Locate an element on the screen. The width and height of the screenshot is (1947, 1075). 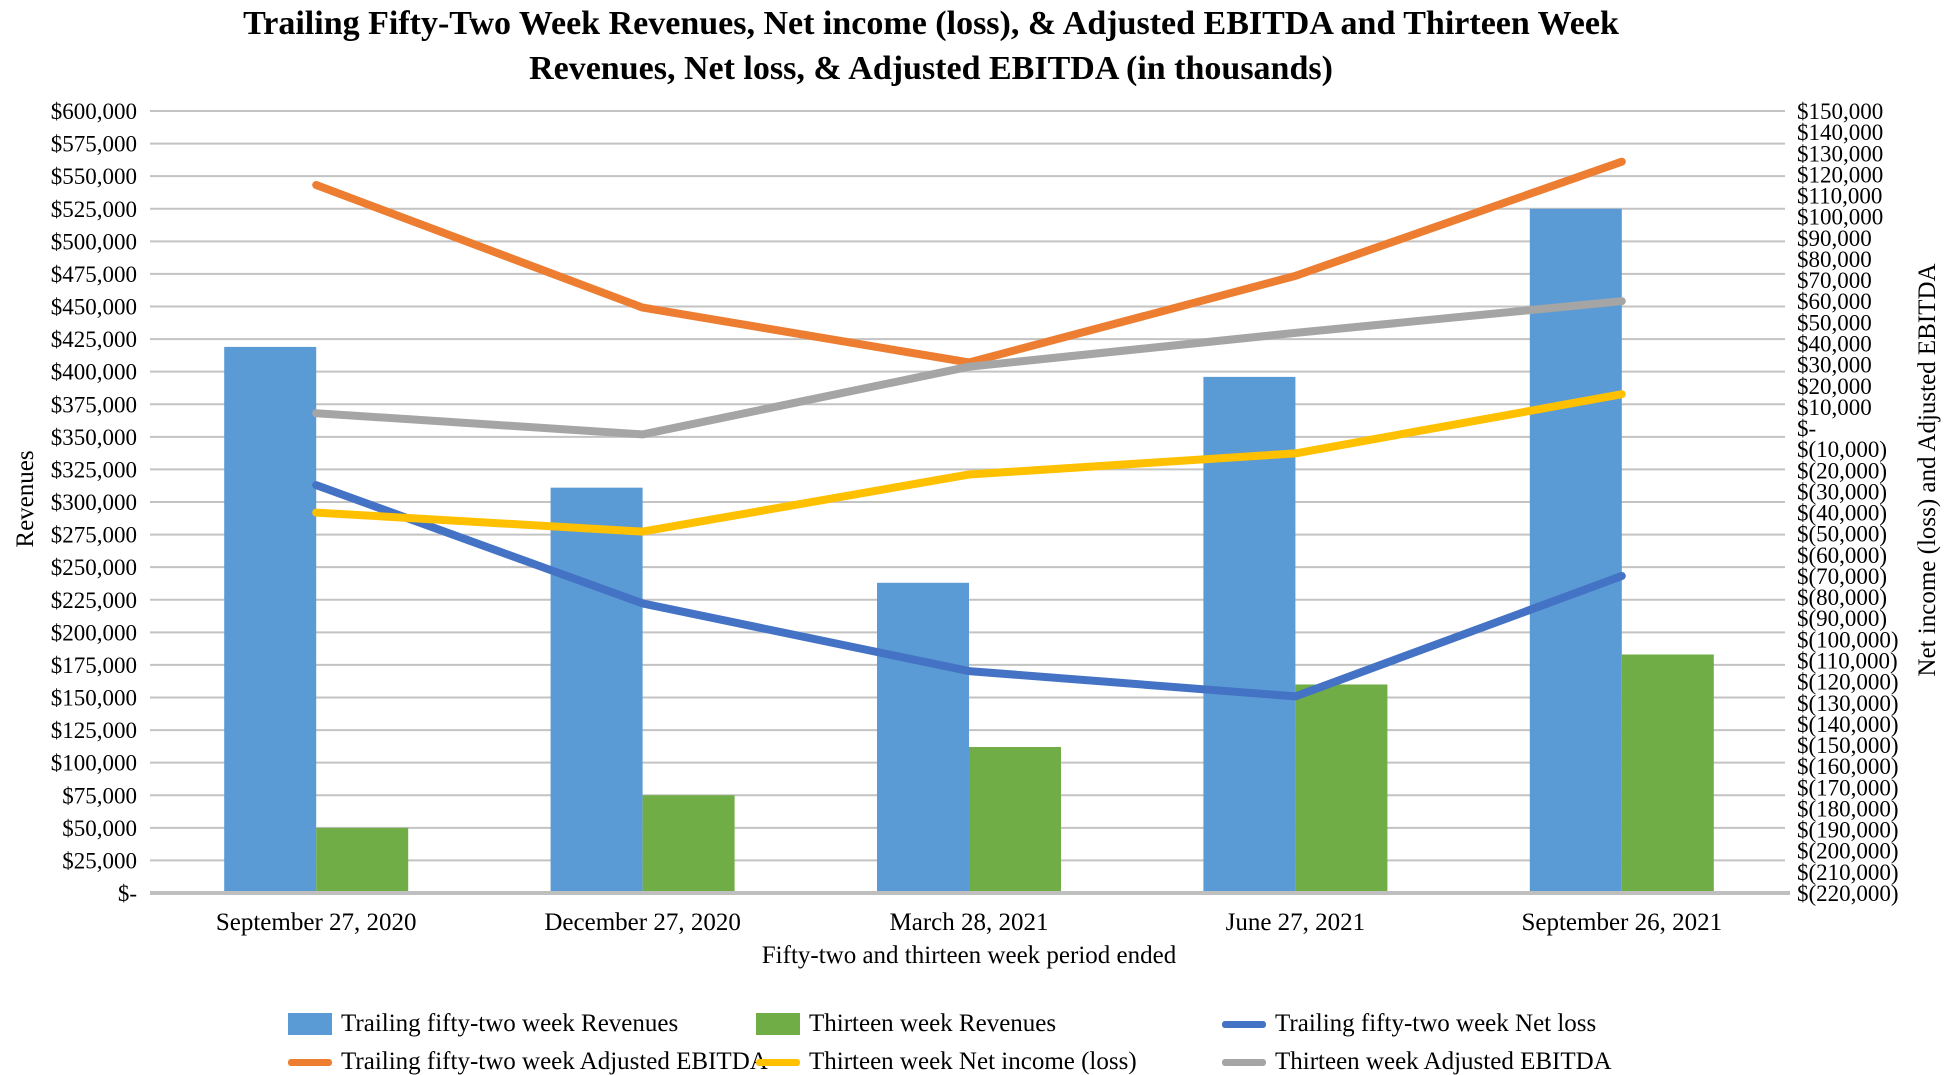
right-axis-tick-label: $60,000 is located at coordinates (1834, 301).